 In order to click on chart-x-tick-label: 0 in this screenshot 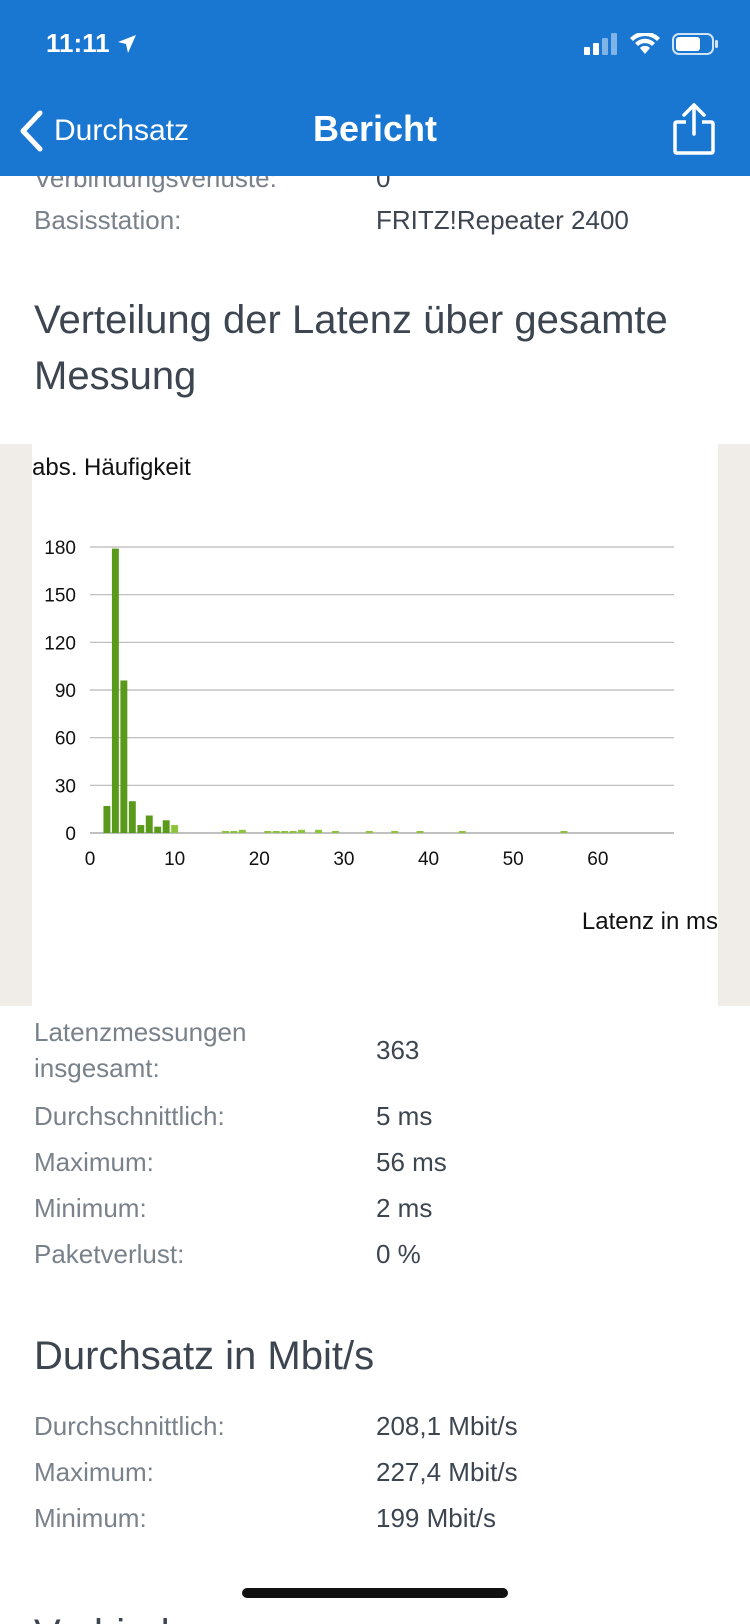, I will do `click(90, 859)`.